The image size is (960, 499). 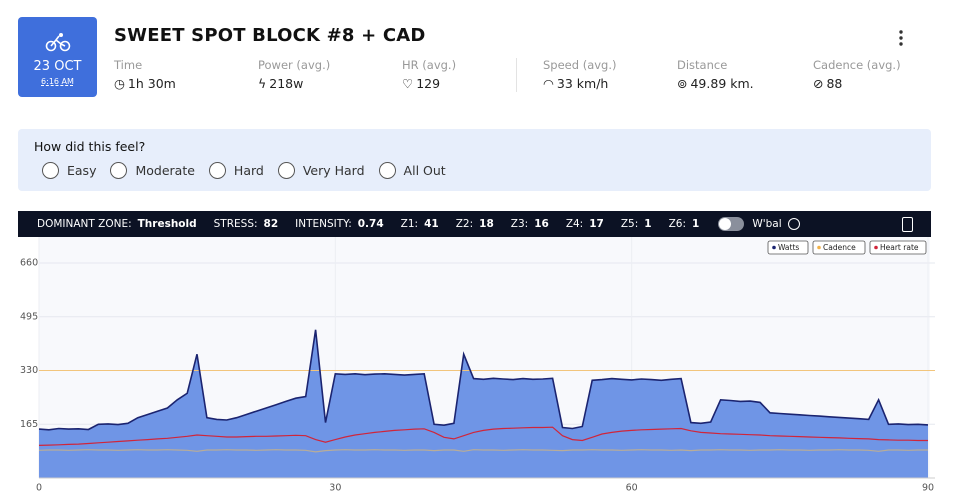 What do you see at coordinates (294, 65) in the screenshot?
I see `stat-label: Power (avg.)` at bounding box center [294, 65].